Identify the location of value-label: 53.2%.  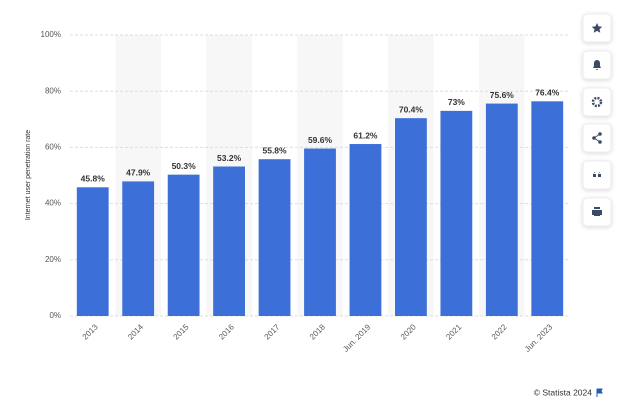
(229, 158).